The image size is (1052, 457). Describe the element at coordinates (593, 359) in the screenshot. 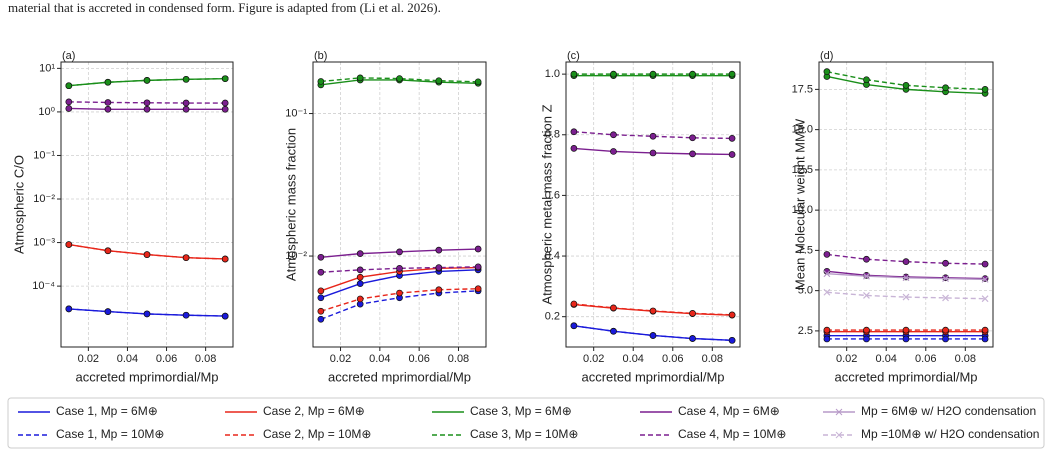

I see `x-tick-label: 0.02` at that location.